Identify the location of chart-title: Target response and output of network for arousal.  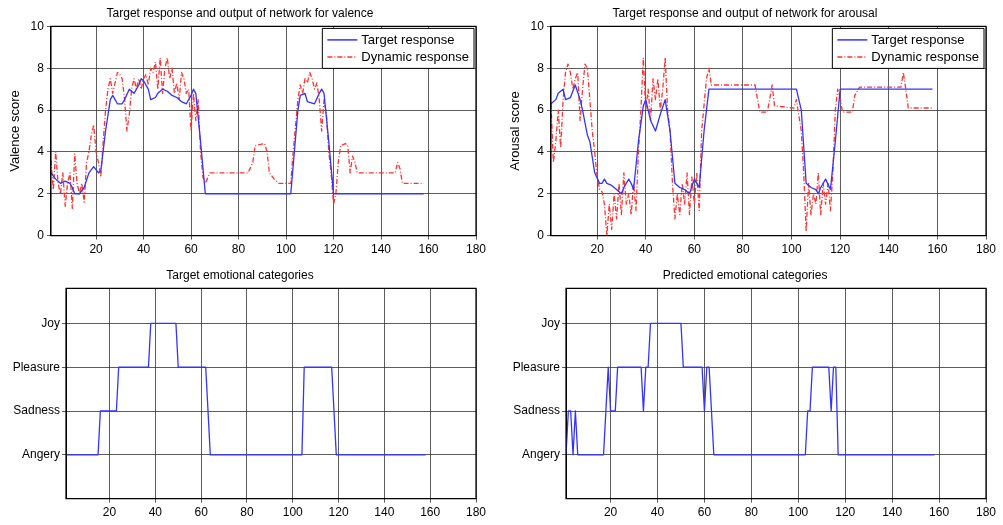
(745, 12).